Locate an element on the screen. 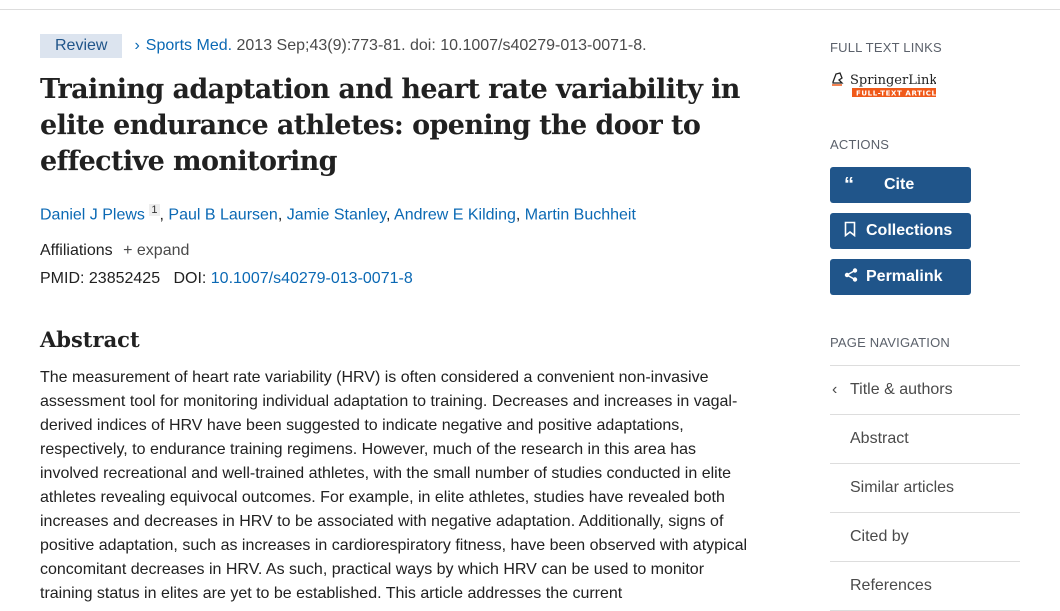  nav-similar-articles: Similar articles is located at coordinates (925, 488).